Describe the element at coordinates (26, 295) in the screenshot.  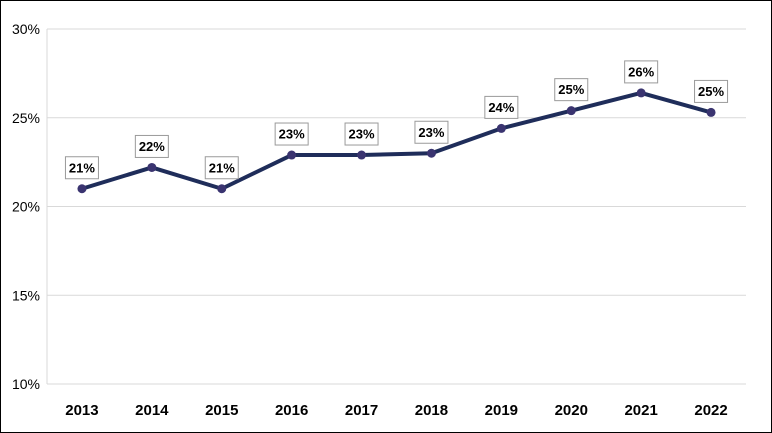
I see `y-tick-label: 15%` at that location.